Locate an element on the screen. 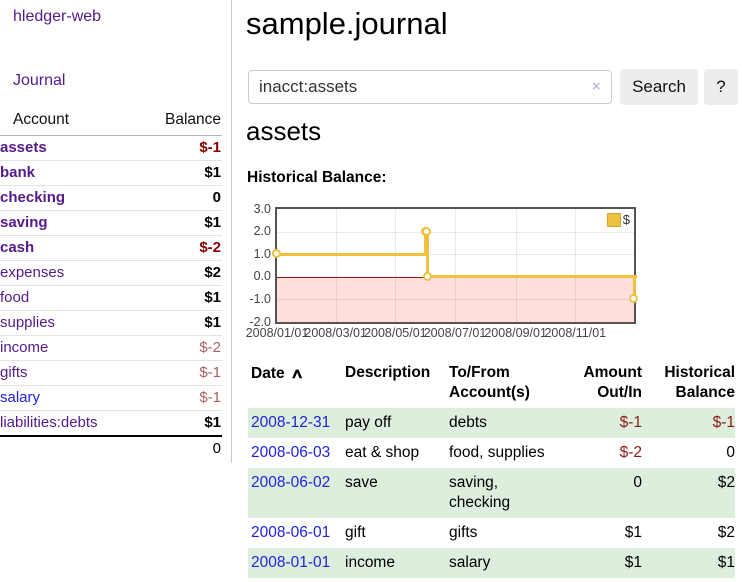  account-balance: $1 is located at coordinates (212, 222).